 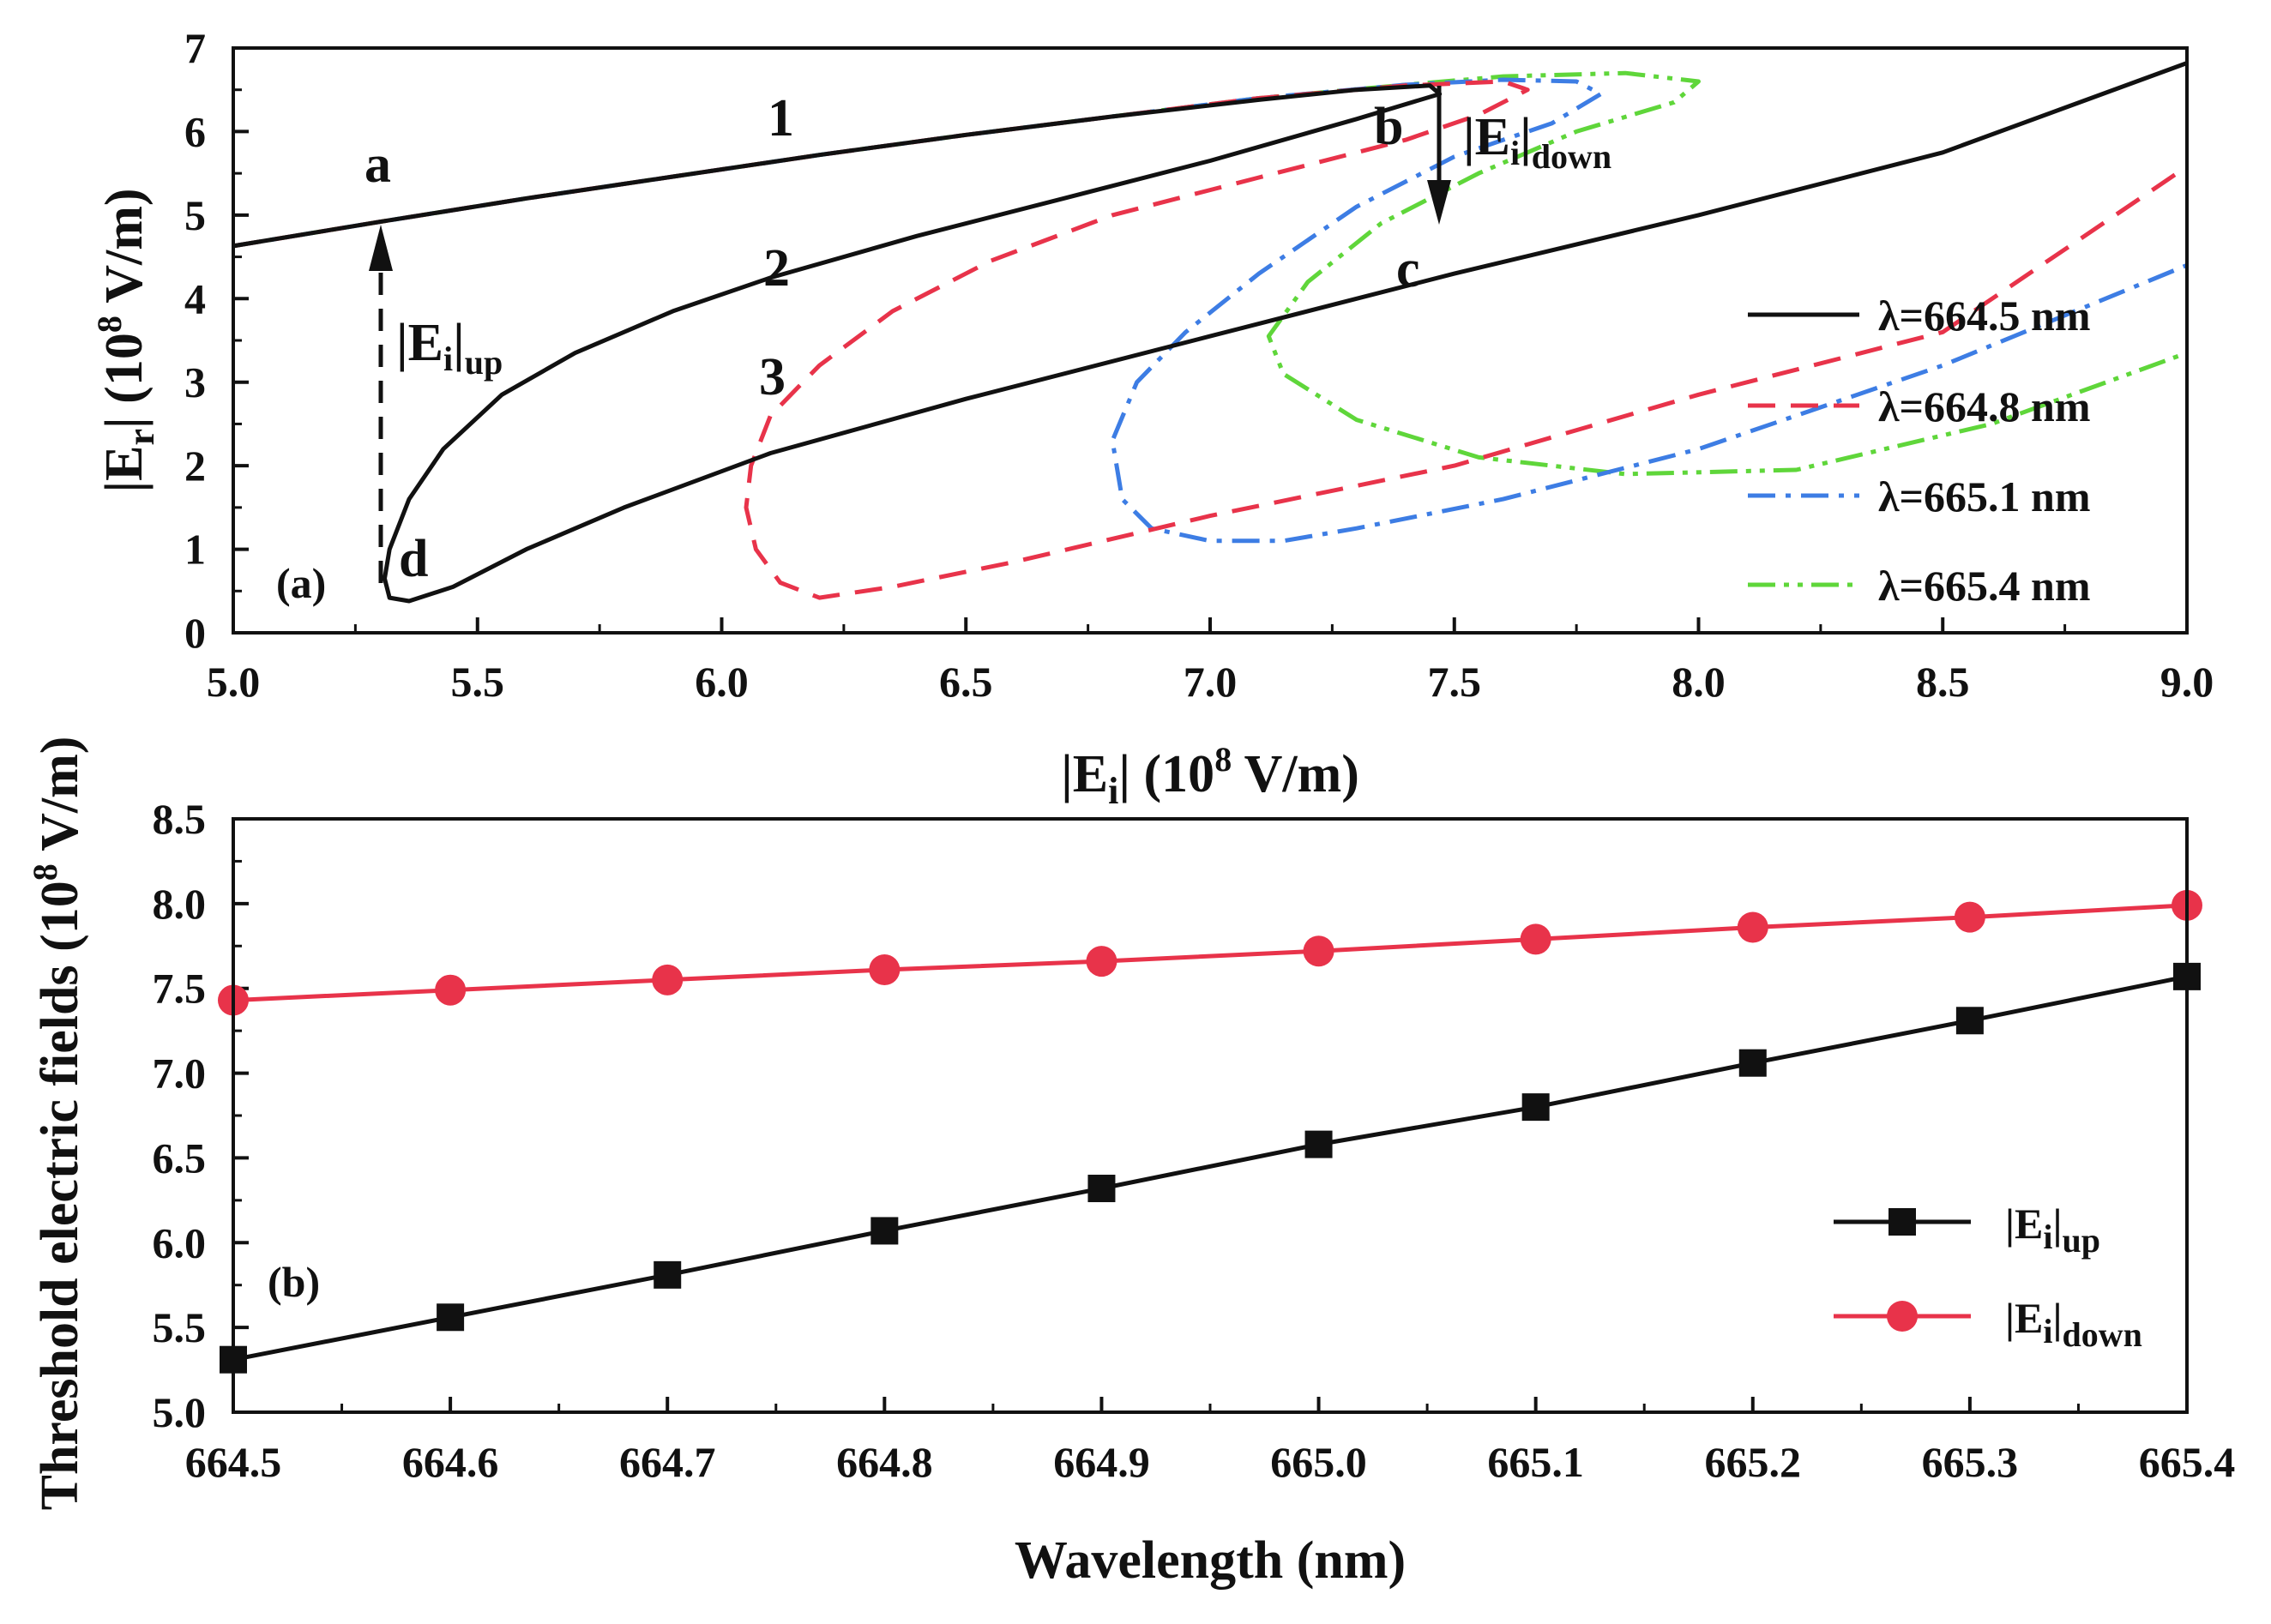 I want to click on legend-label-up: |Ei|up, so click(x=2052, y=1230).